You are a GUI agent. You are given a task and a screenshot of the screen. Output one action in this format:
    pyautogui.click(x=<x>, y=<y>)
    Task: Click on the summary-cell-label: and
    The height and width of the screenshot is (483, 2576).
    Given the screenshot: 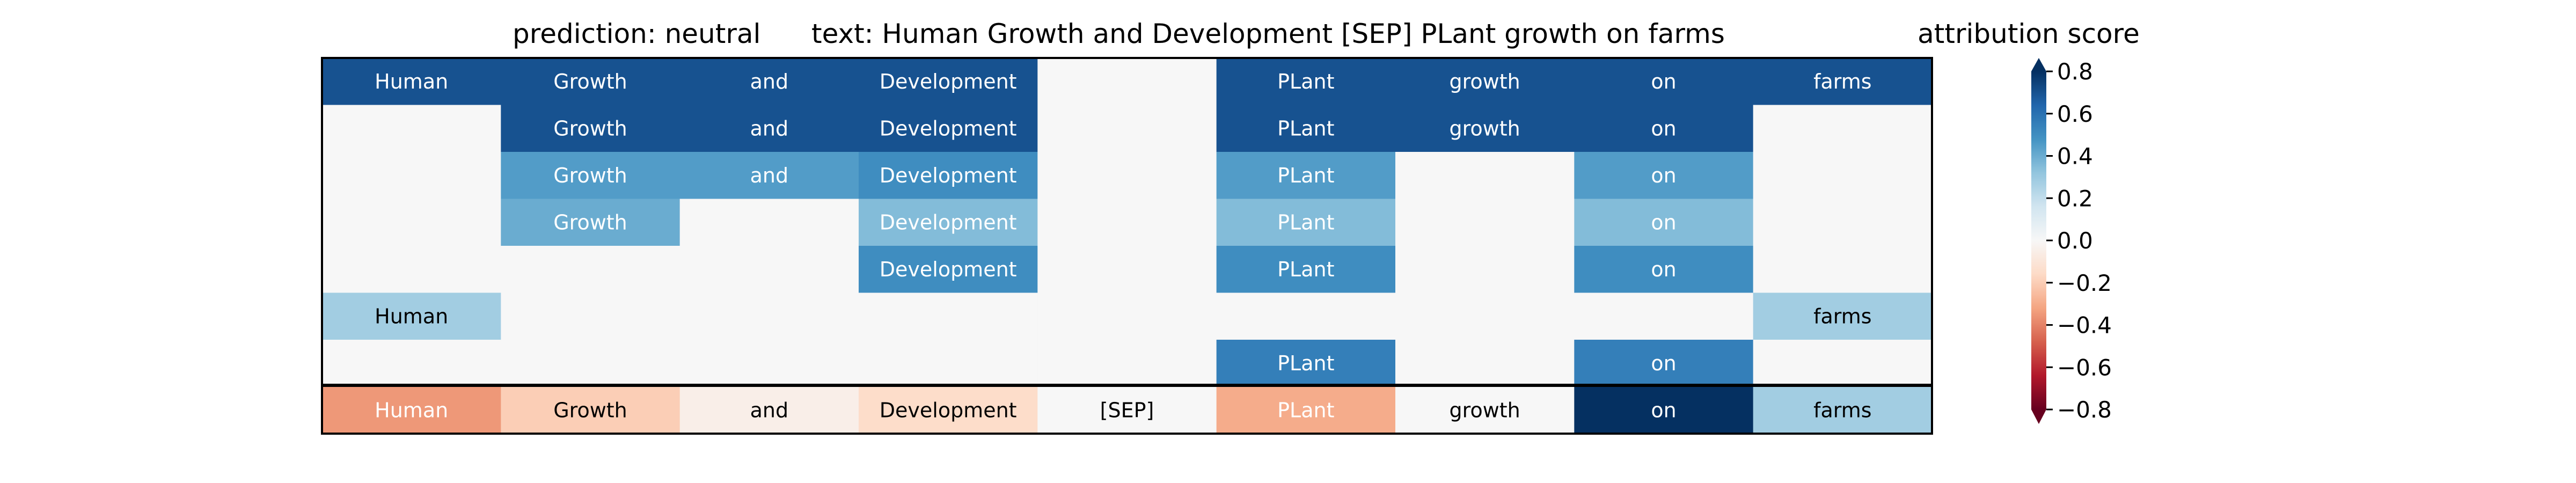 What is the action you would take?
    pyautogui.click(x=769, y=410)
    